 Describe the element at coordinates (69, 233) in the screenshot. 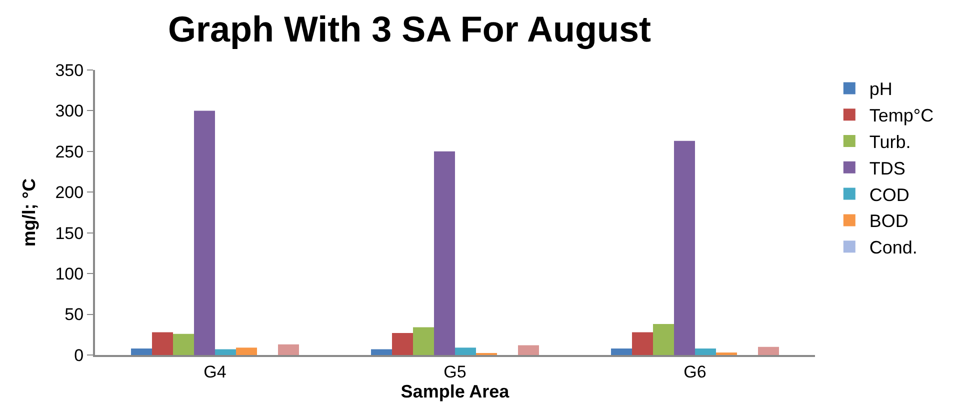

I see `y-tick-label: 150` at that location.